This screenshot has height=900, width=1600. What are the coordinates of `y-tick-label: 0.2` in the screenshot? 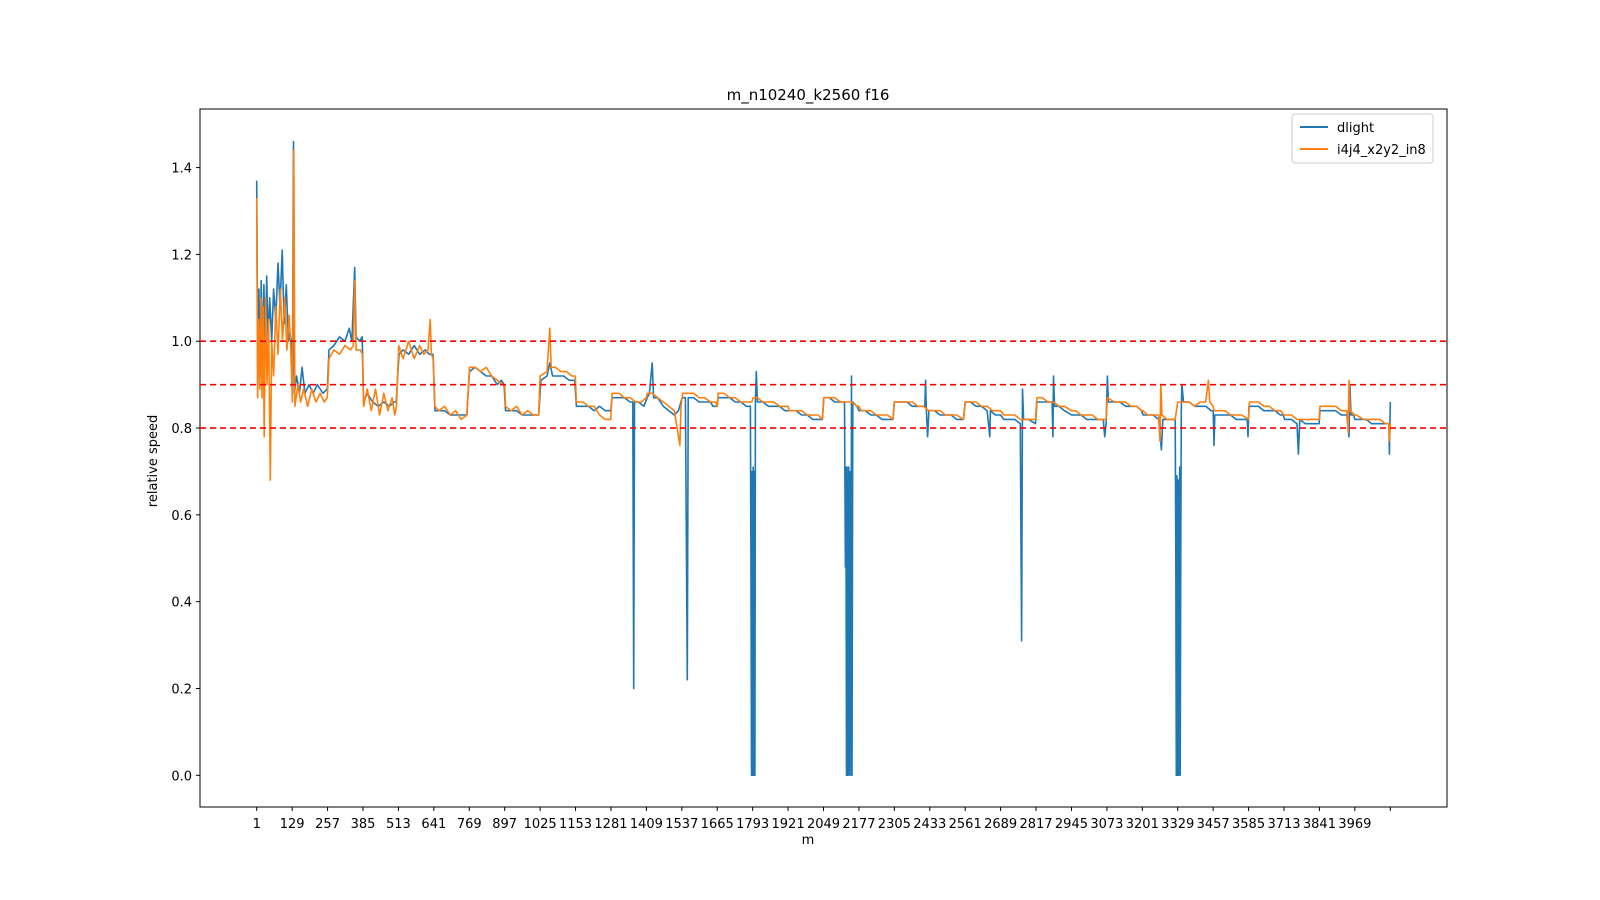 It's located at (181, 689).